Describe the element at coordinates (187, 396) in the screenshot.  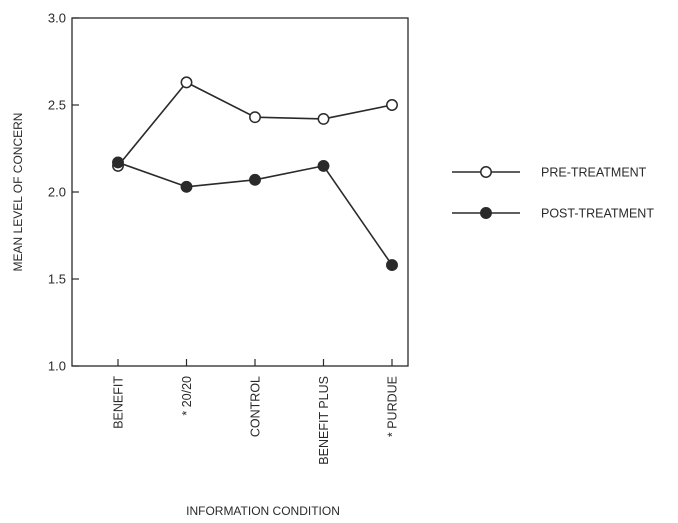
I see `x-category-label: * 20/20` at that location.